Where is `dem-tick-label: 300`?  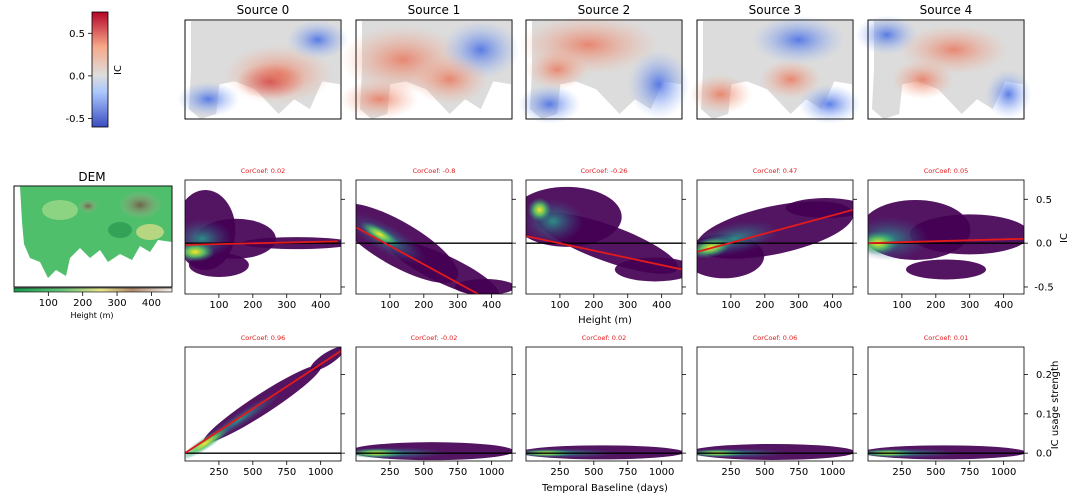 dem-tick-label: 300 is located at coordinates (116, 303).